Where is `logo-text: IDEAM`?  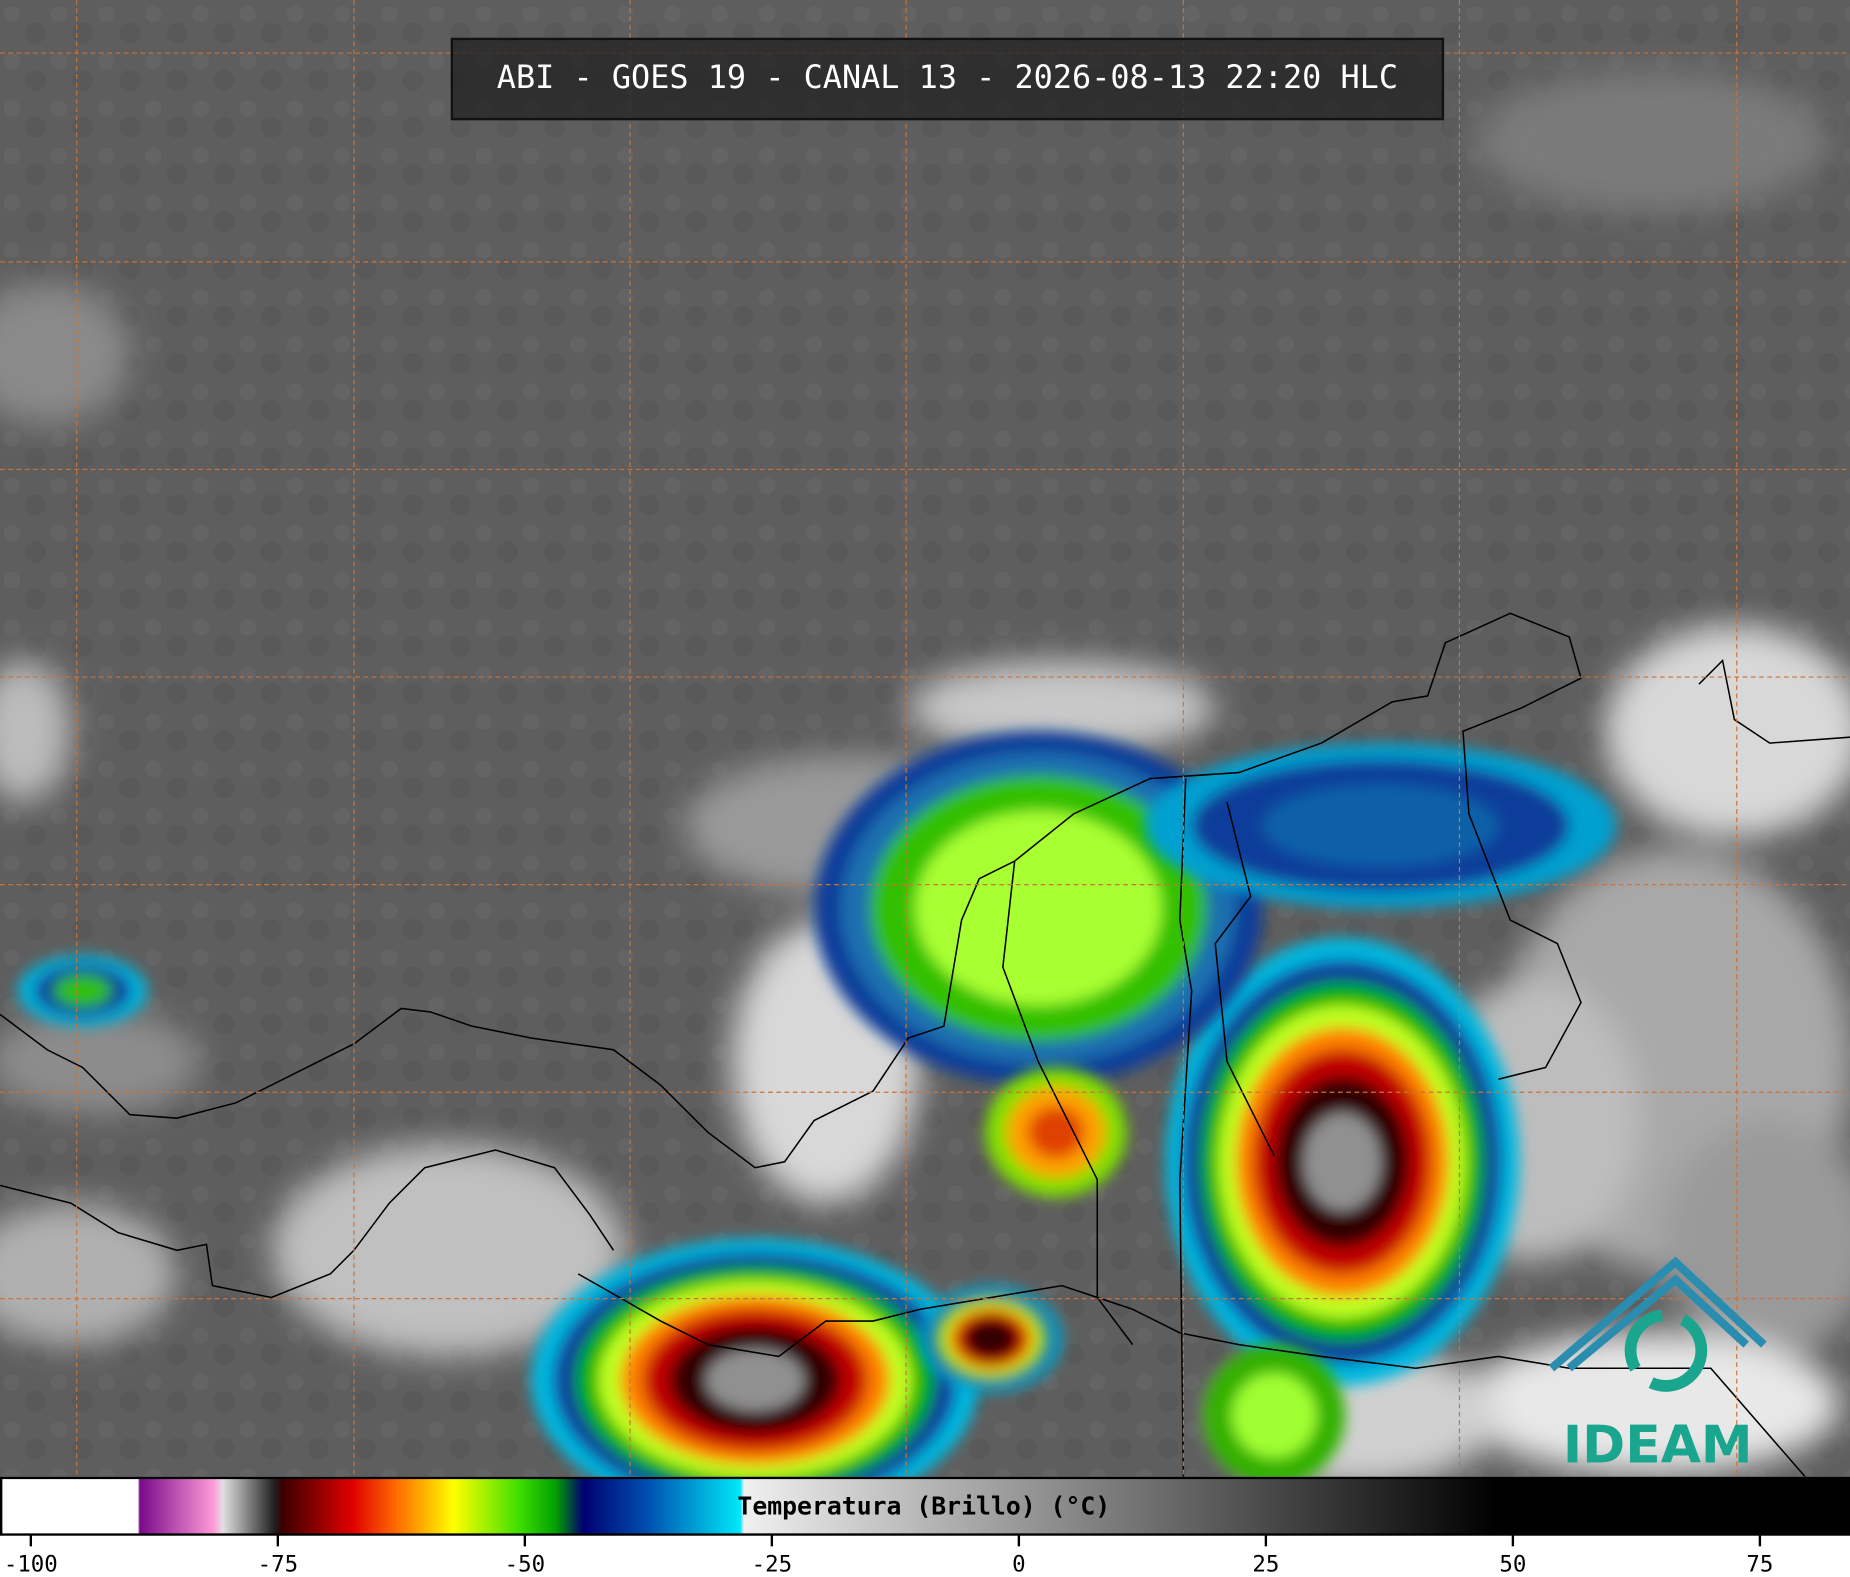
logo-text: IDEAM is located at coordinates (1658, 1445).